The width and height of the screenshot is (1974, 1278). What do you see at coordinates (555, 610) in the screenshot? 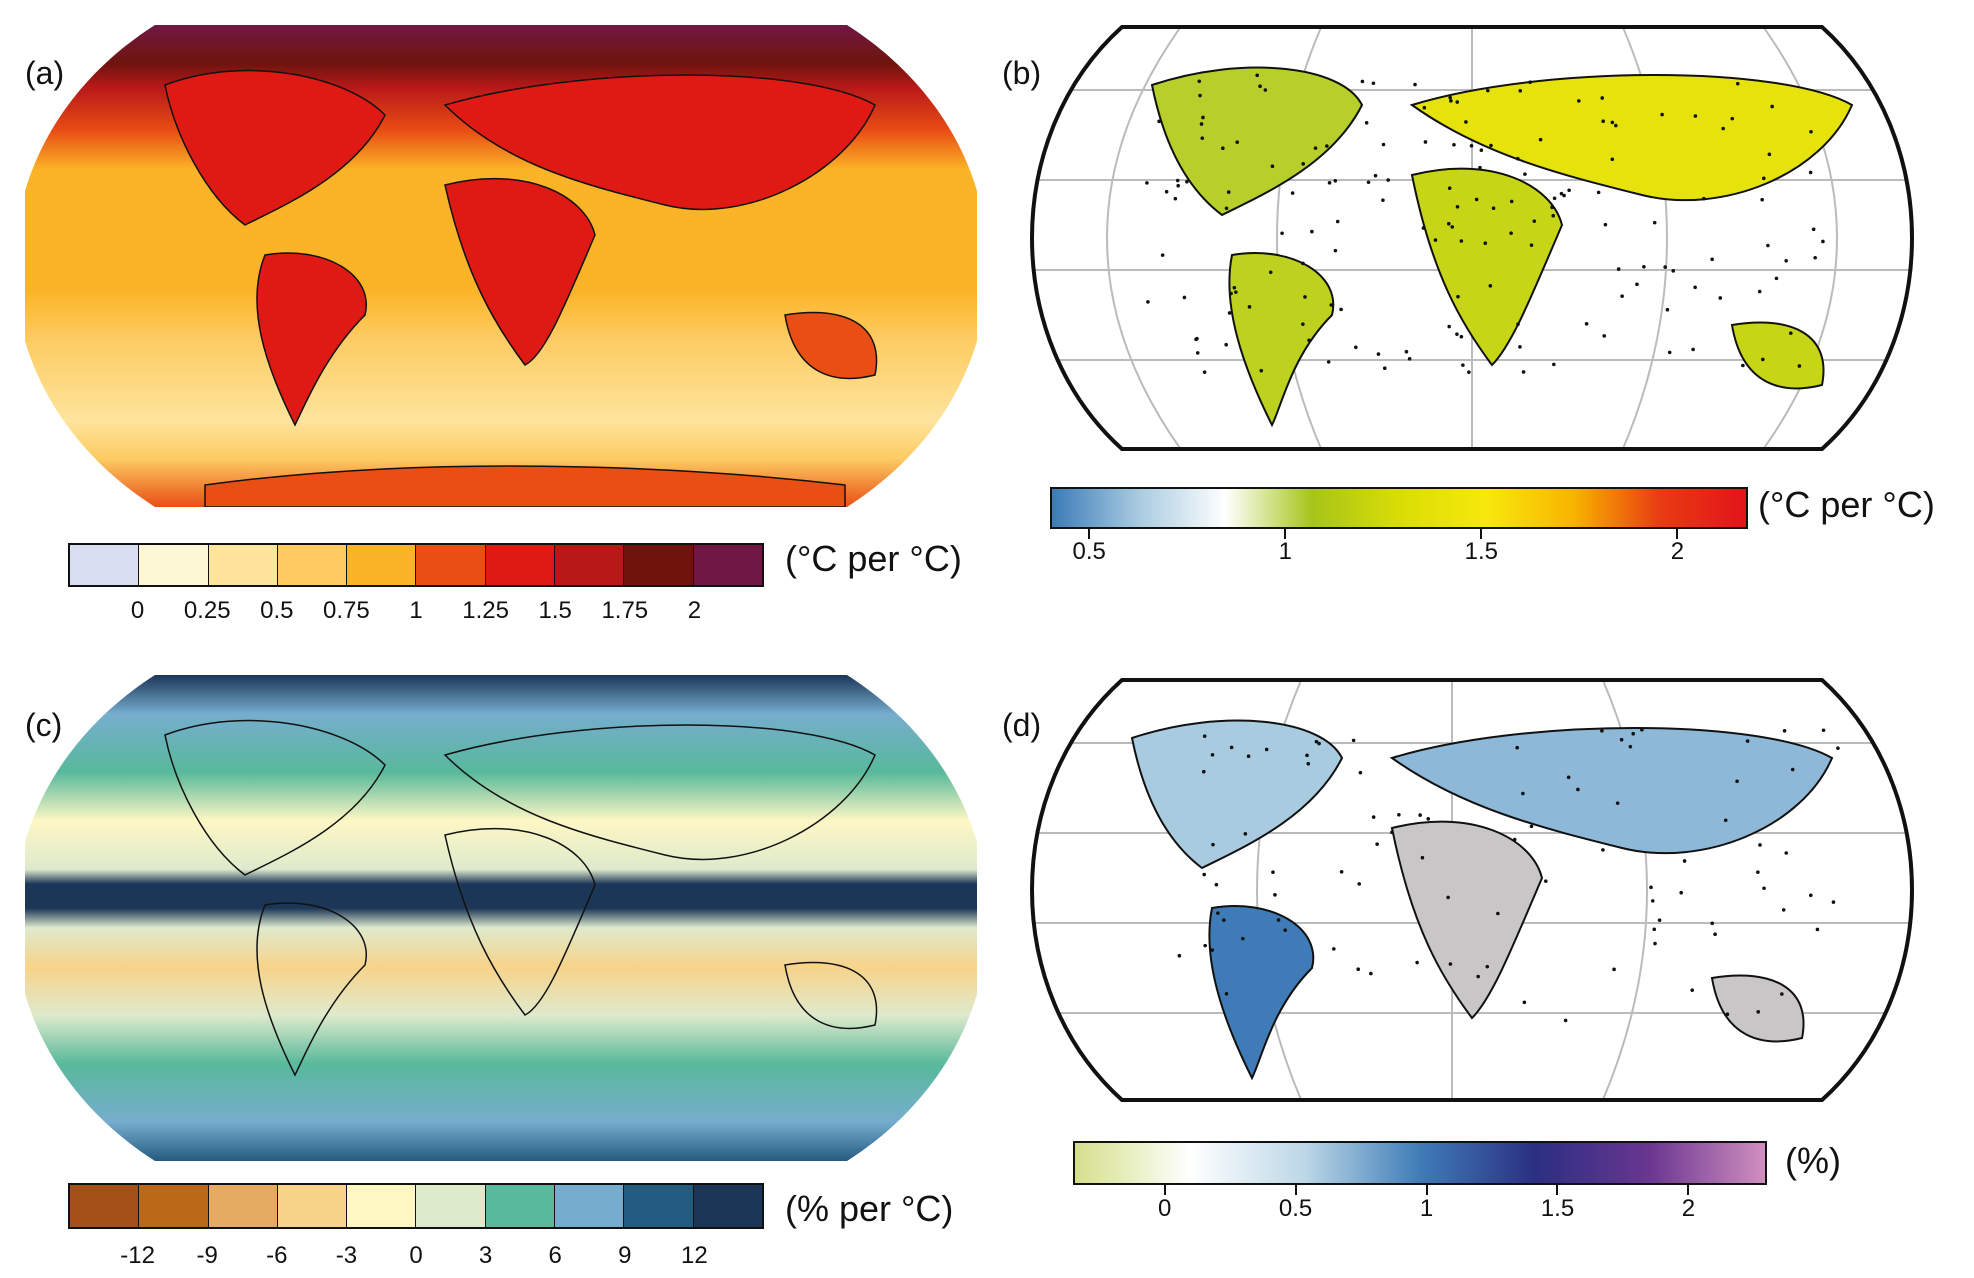
I see `colorbar-a-tick-label: 1.5` at bounding box center [555, 610].